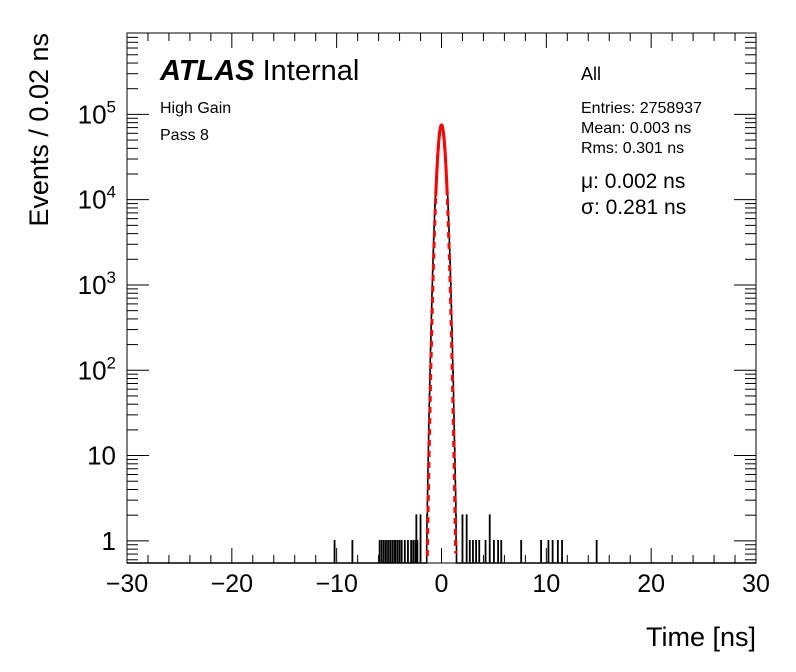  Describe the element at coordinates (651, 584) in the screenshot. I see `x-tick-label: 20` at that location.